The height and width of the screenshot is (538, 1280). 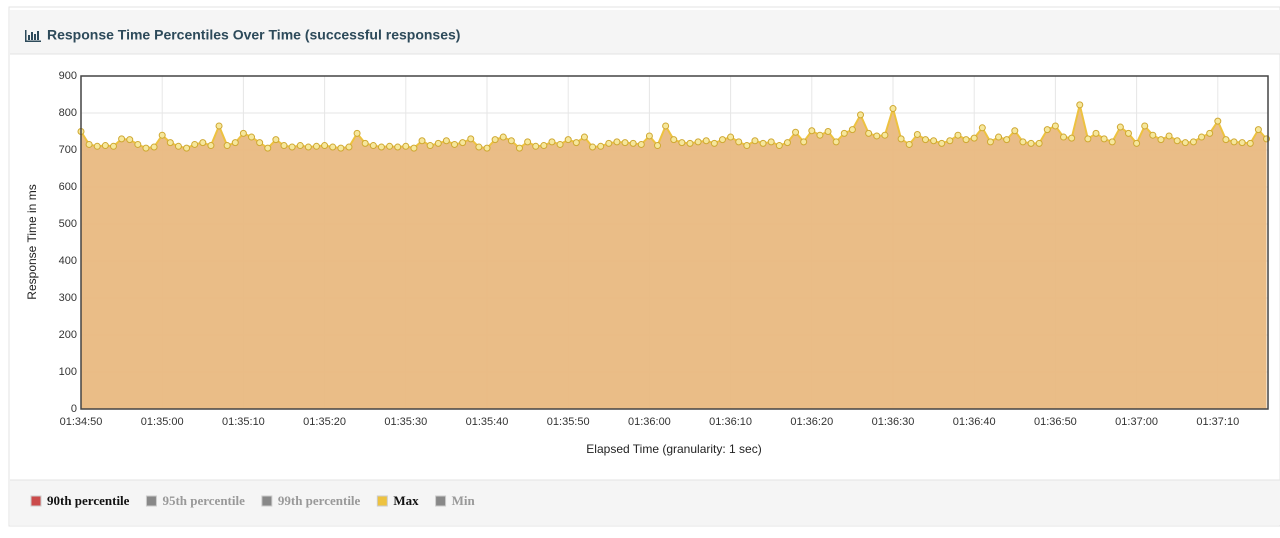 What do you see at coordinates (405, 422) in the screenshot?
I see `x-tick-label: 01:35:30` at bounding box center [405, 422].